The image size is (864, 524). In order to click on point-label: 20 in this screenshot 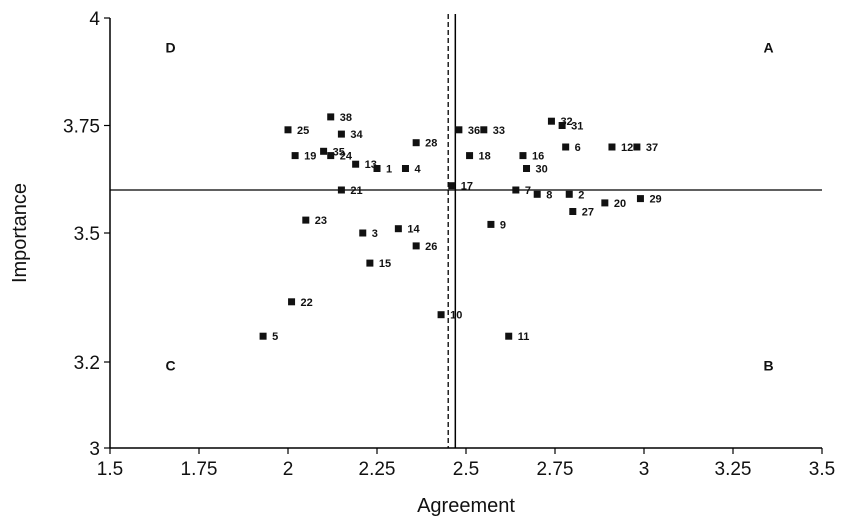, I will do `click(620, 204)`.